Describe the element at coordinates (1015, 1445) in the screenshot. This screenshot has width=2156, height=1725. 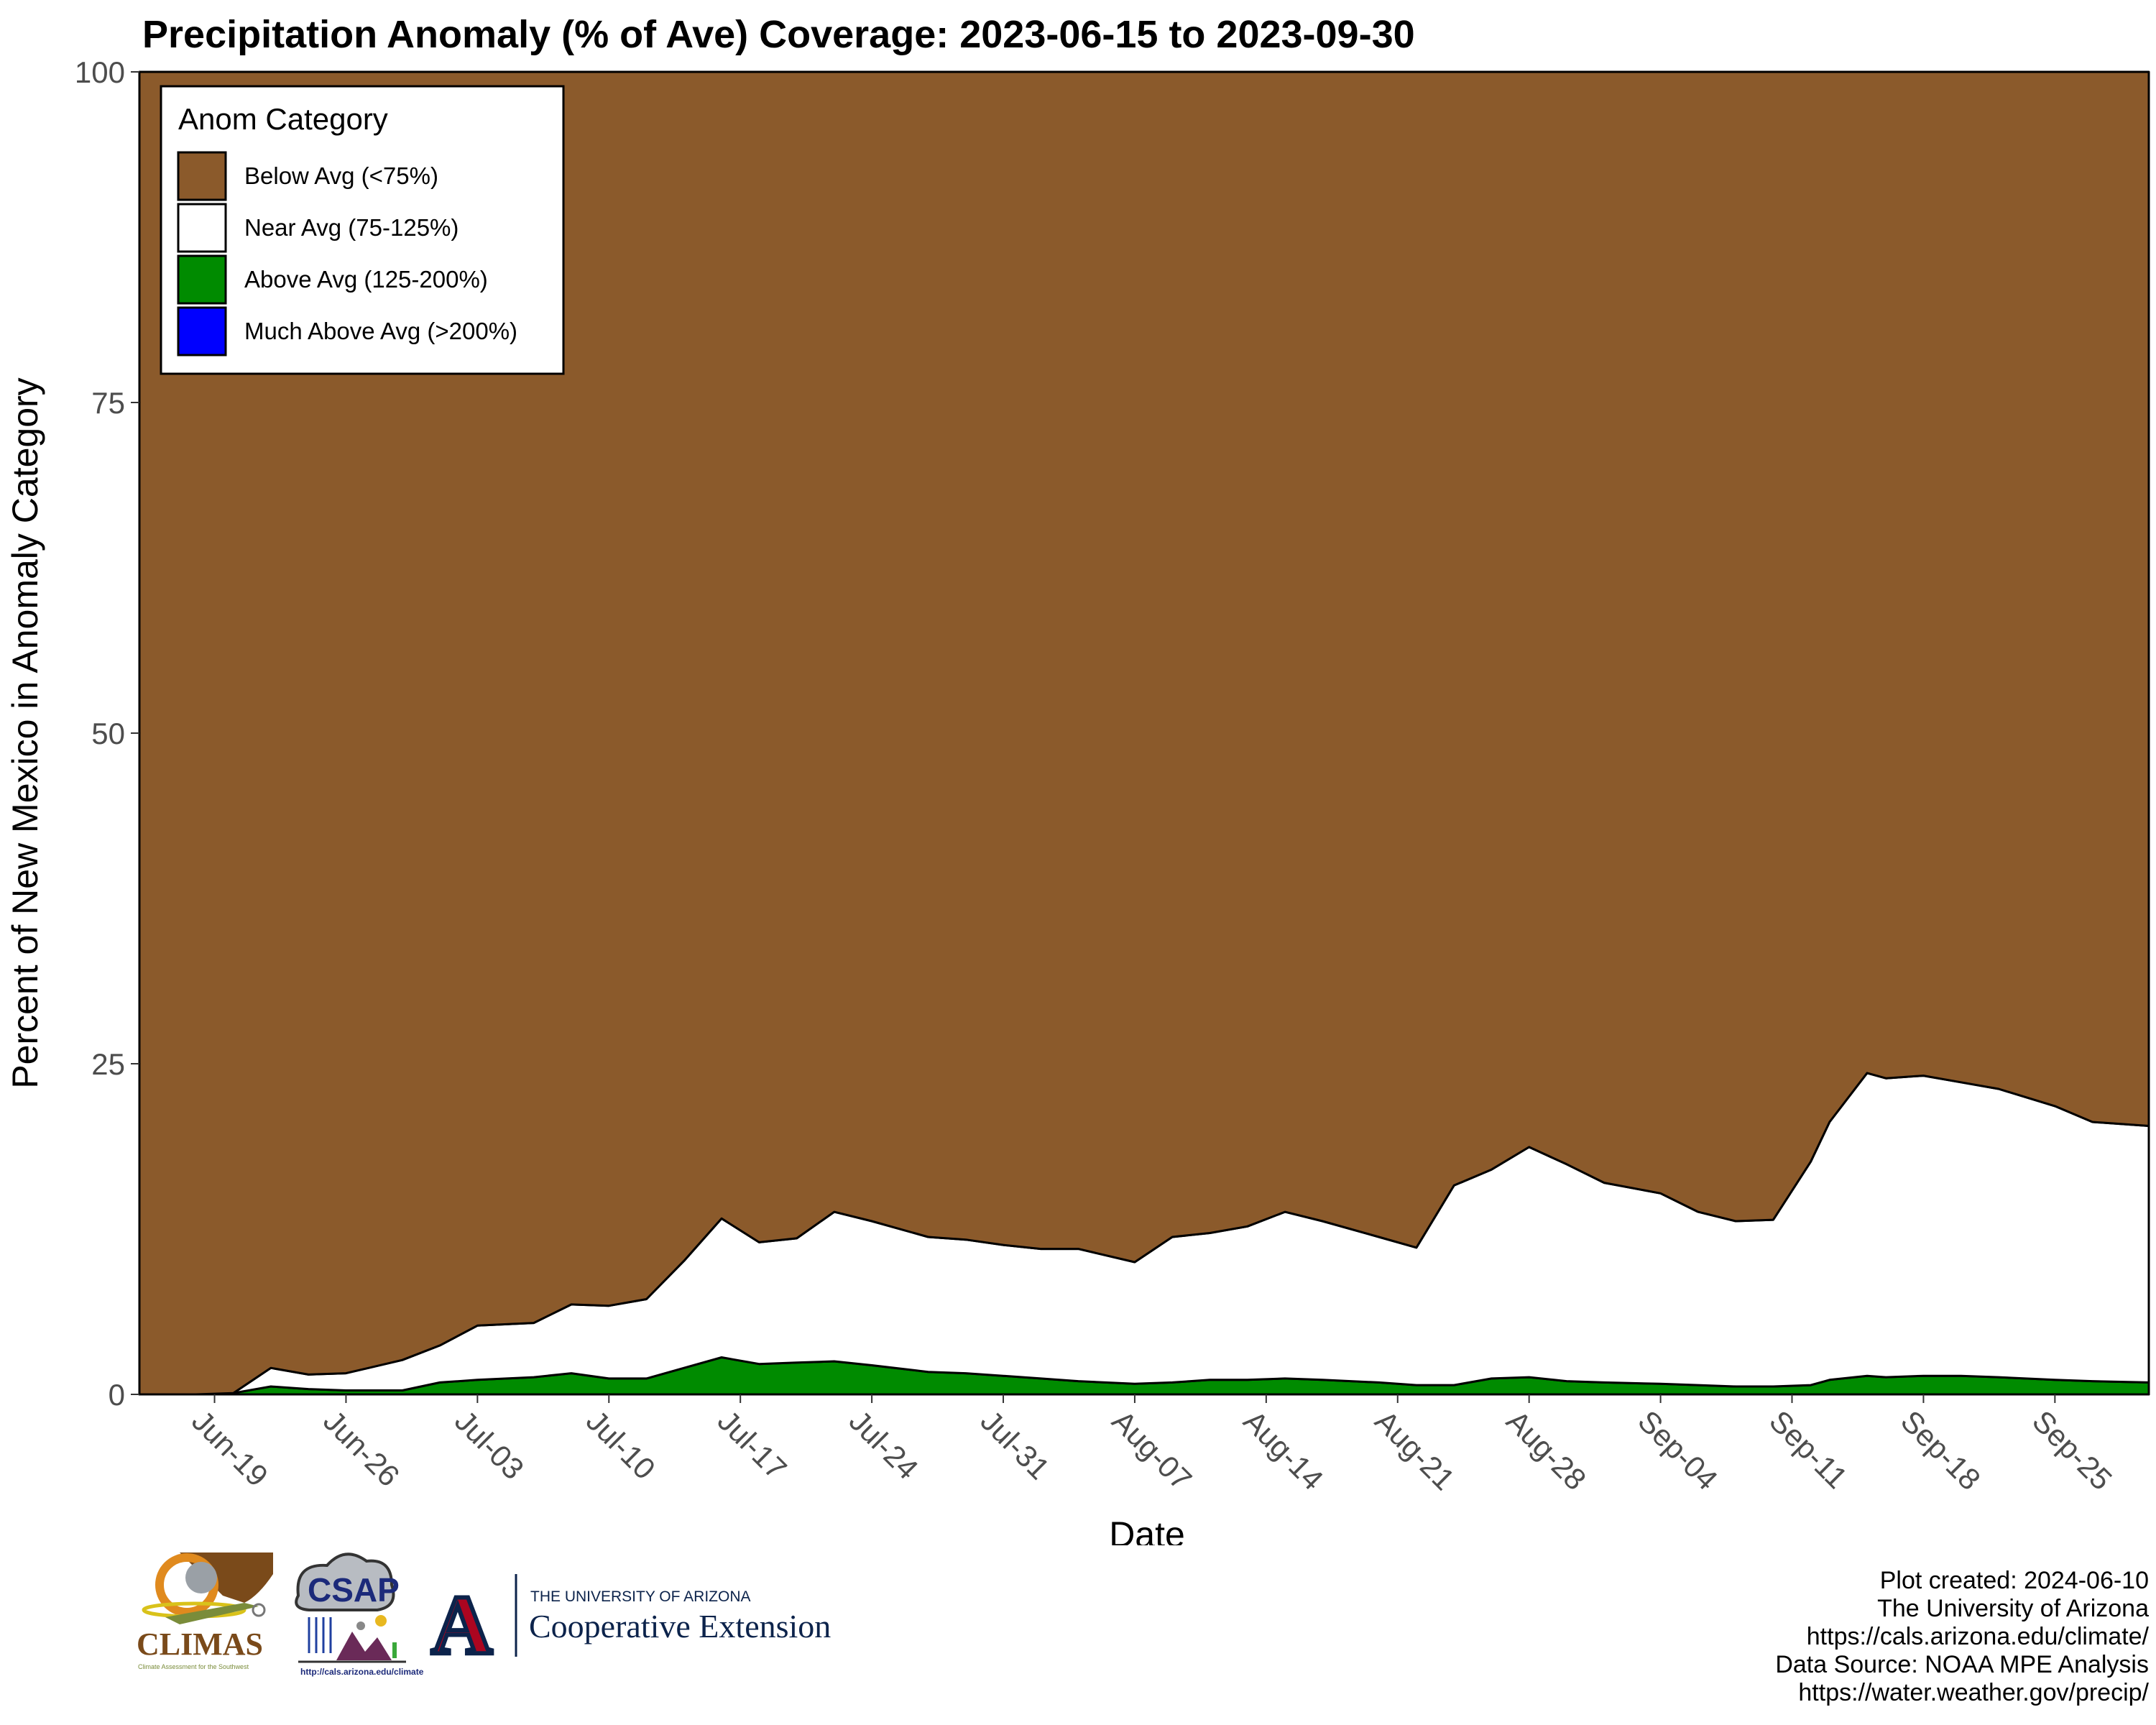
I see `x-tick-label: Jul-31` at that location.